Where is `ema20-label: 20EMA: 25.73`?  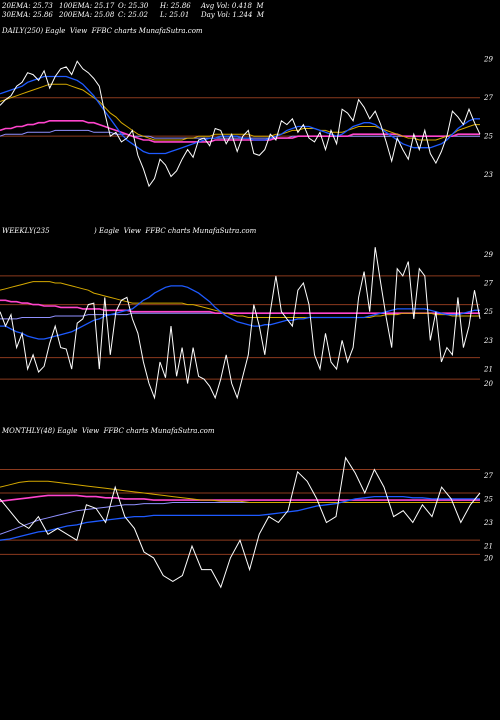
ema20-label: 20EMA: 25.73 is located at coordinates (27, 6).